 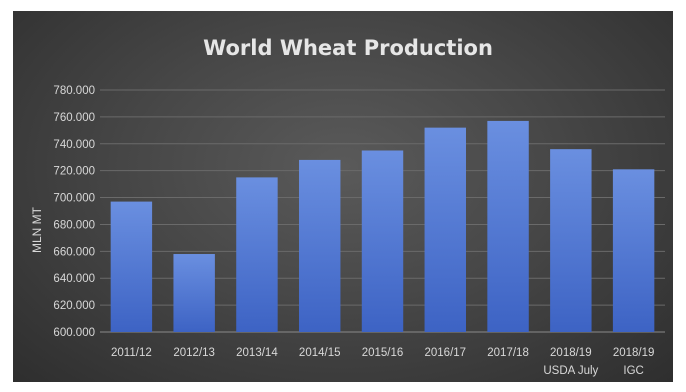 I want to click on chart-title: World Wheat Production, so click(x=348, y=48).